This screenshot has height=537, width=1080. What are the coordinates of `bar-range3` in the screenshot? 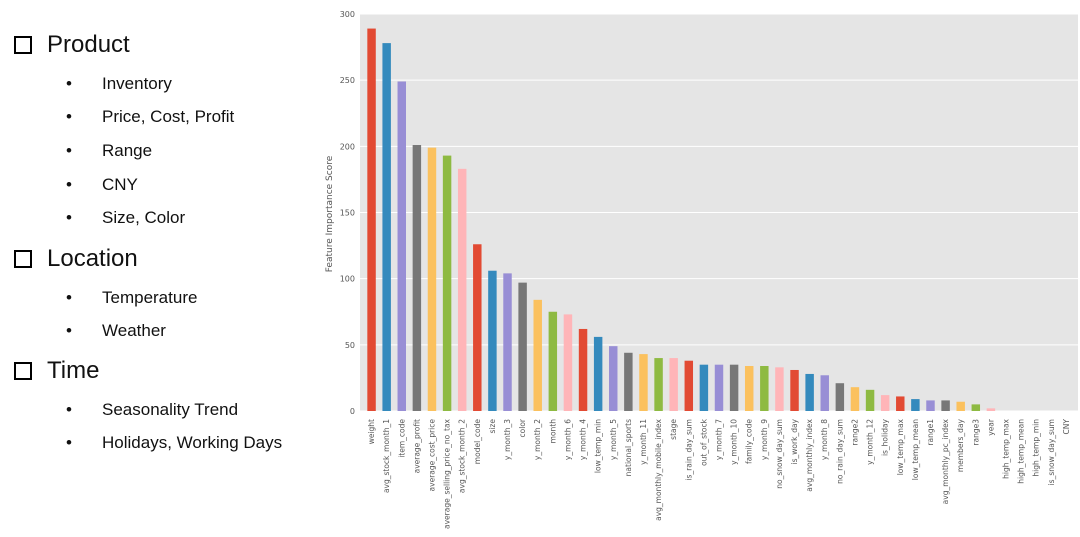 It's located at (976, 407).